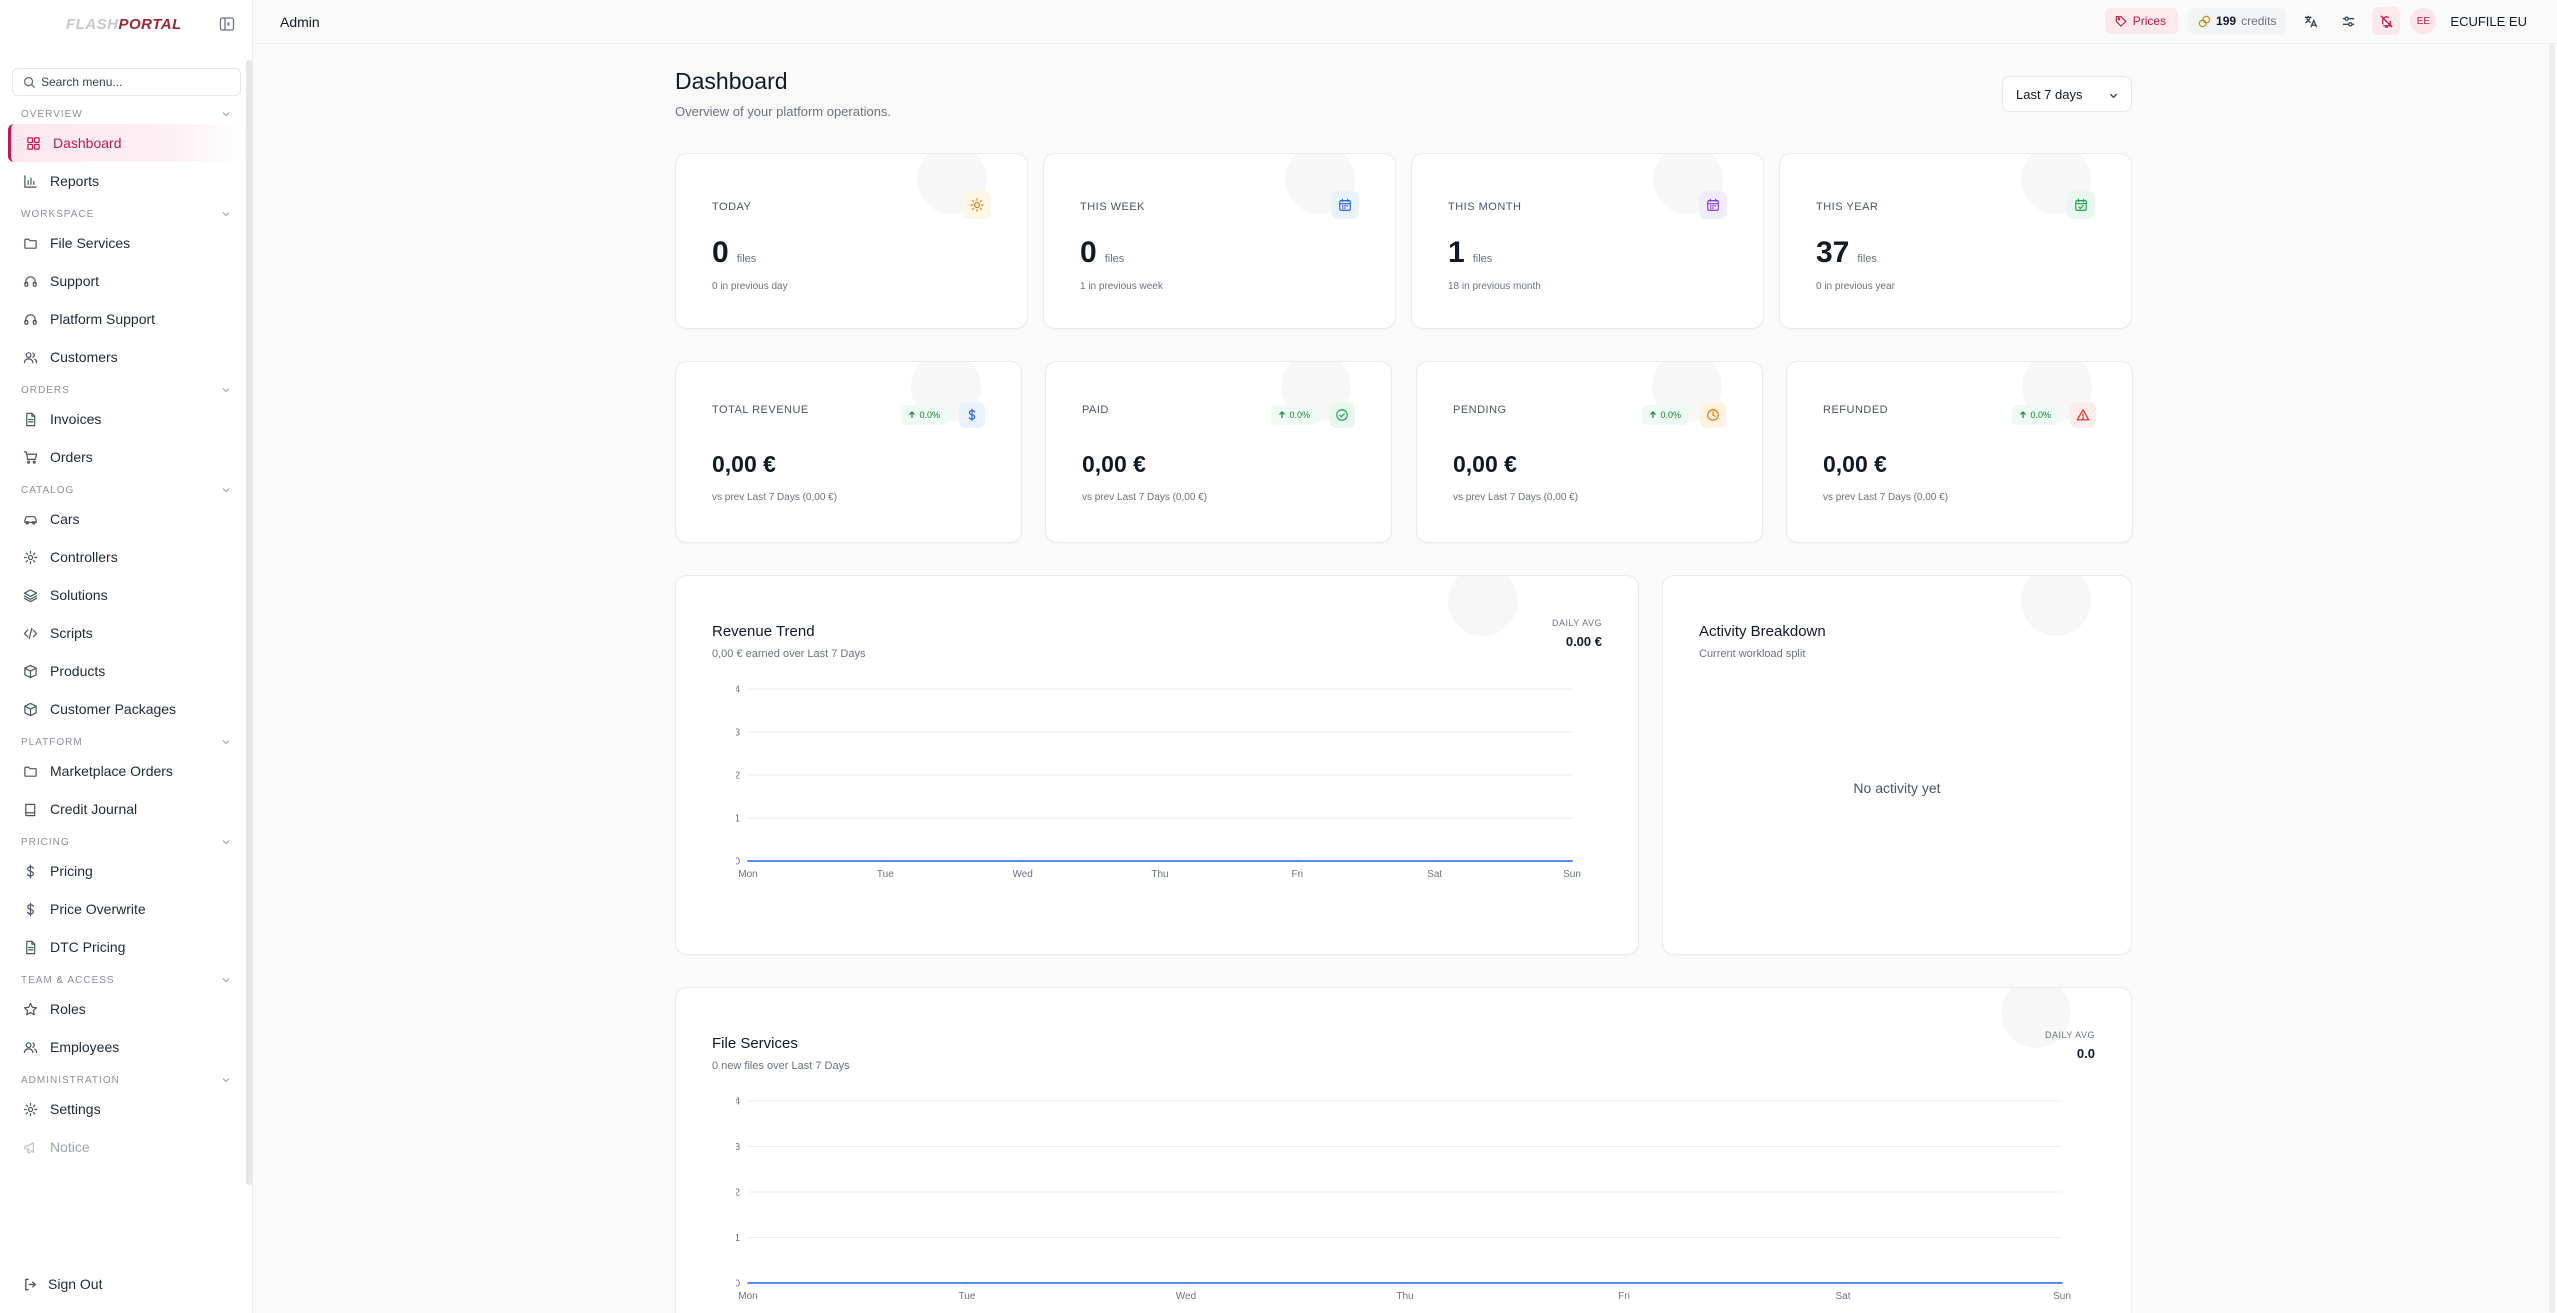 Image resolution: width=2557 pixels, height=1313 pixels. I want to click on sidebar-item-label: Roles, so click(68, 1009).